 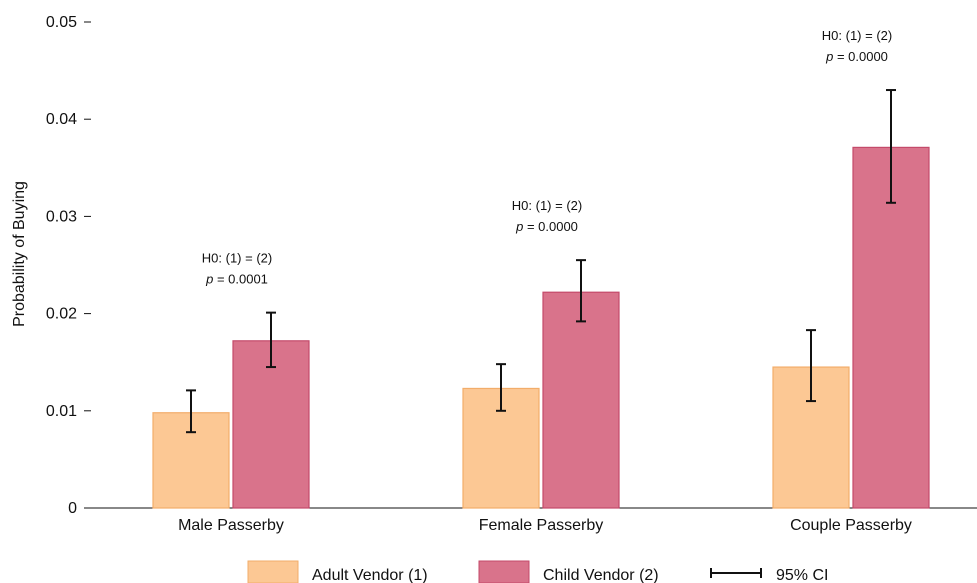 I want to click on y-axis-label: Probability of Buying, so click(x=19, y=254).